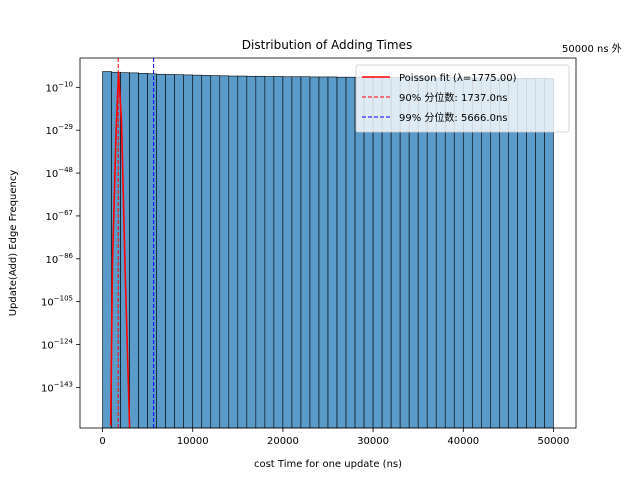  Describe the element at coordinates (57, 345) in the screenshot. I see `y-tick-label: 10−124` at that location.